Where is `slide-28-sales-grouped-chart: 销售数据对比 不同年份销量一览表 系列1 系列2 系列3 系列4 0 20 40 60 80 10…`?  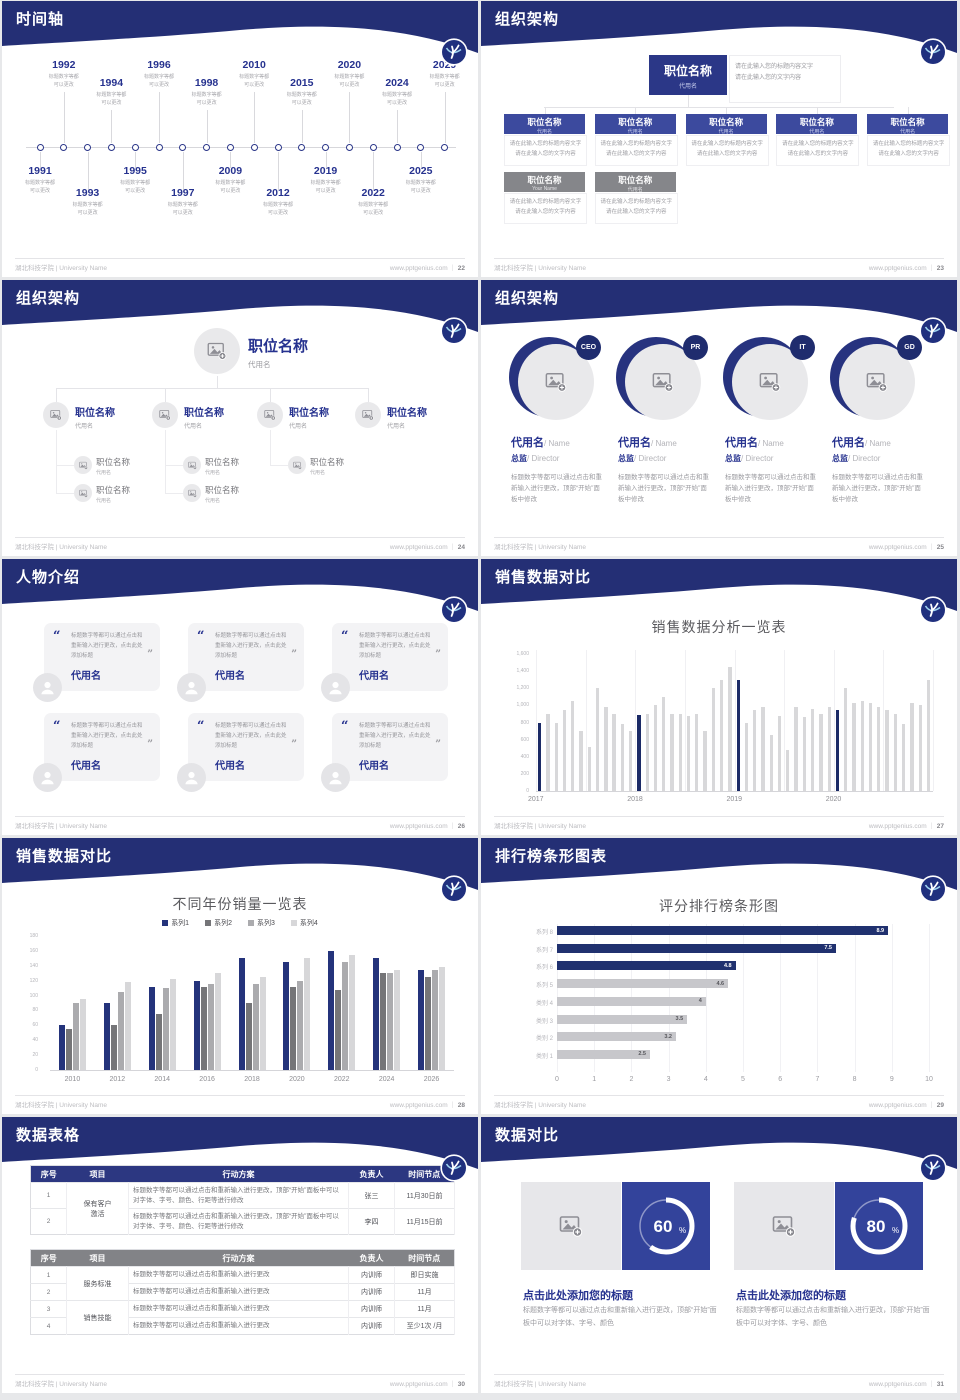 slide-28-sales-grouped-chart: 销售数据对比 不同年份销量一览表 系列1 系列2 系列3 系列4 0 20 40 60 80 10… is located at coordinates (240, 976).